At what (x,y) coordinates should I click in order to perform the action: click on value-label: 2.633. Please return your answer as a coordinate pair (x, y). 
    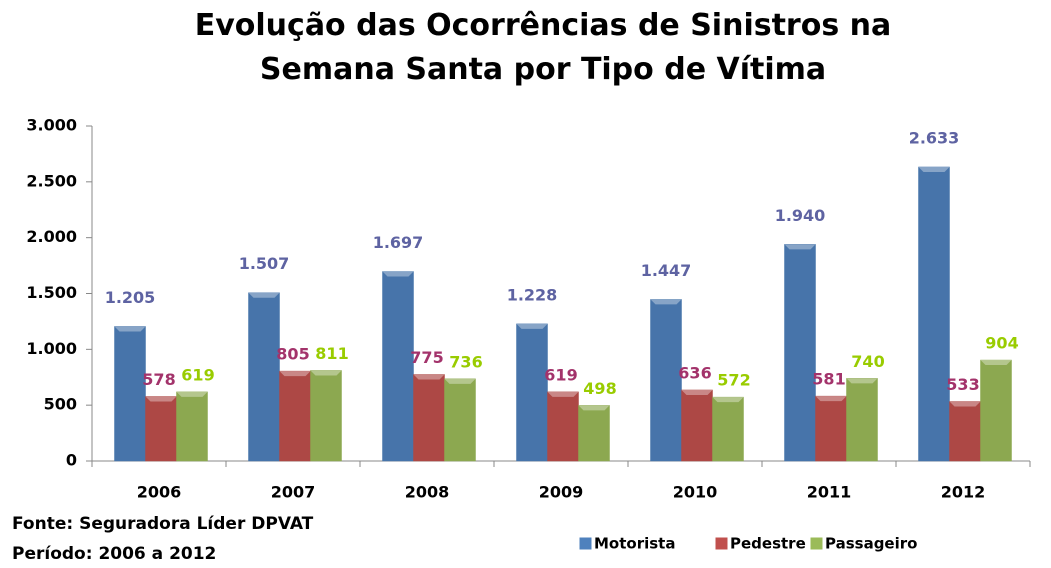
    Looking at the image, I should click on (934, 137).